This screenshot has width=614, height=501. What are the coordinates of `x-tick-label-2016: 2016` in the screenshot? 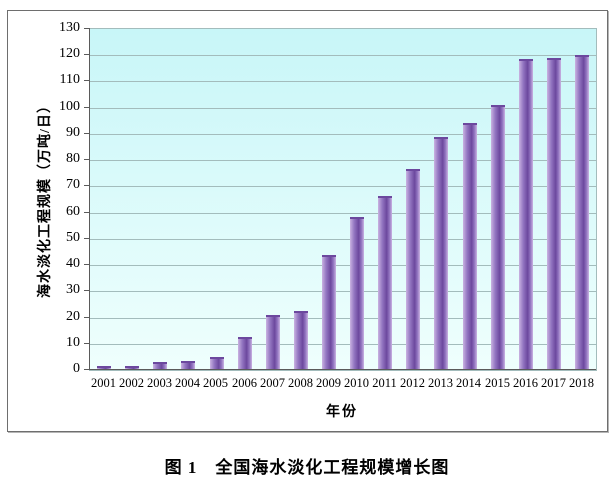 It's located at (525, 383).